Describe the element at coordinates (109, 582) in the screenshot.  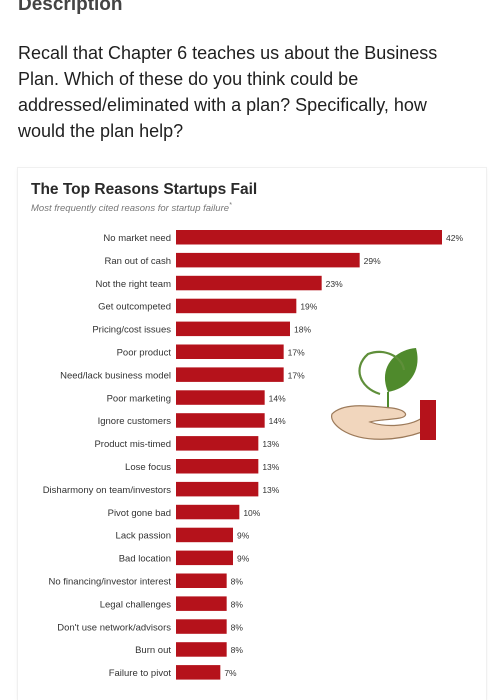
I see `category-label: No financing/investor interest` at that location.